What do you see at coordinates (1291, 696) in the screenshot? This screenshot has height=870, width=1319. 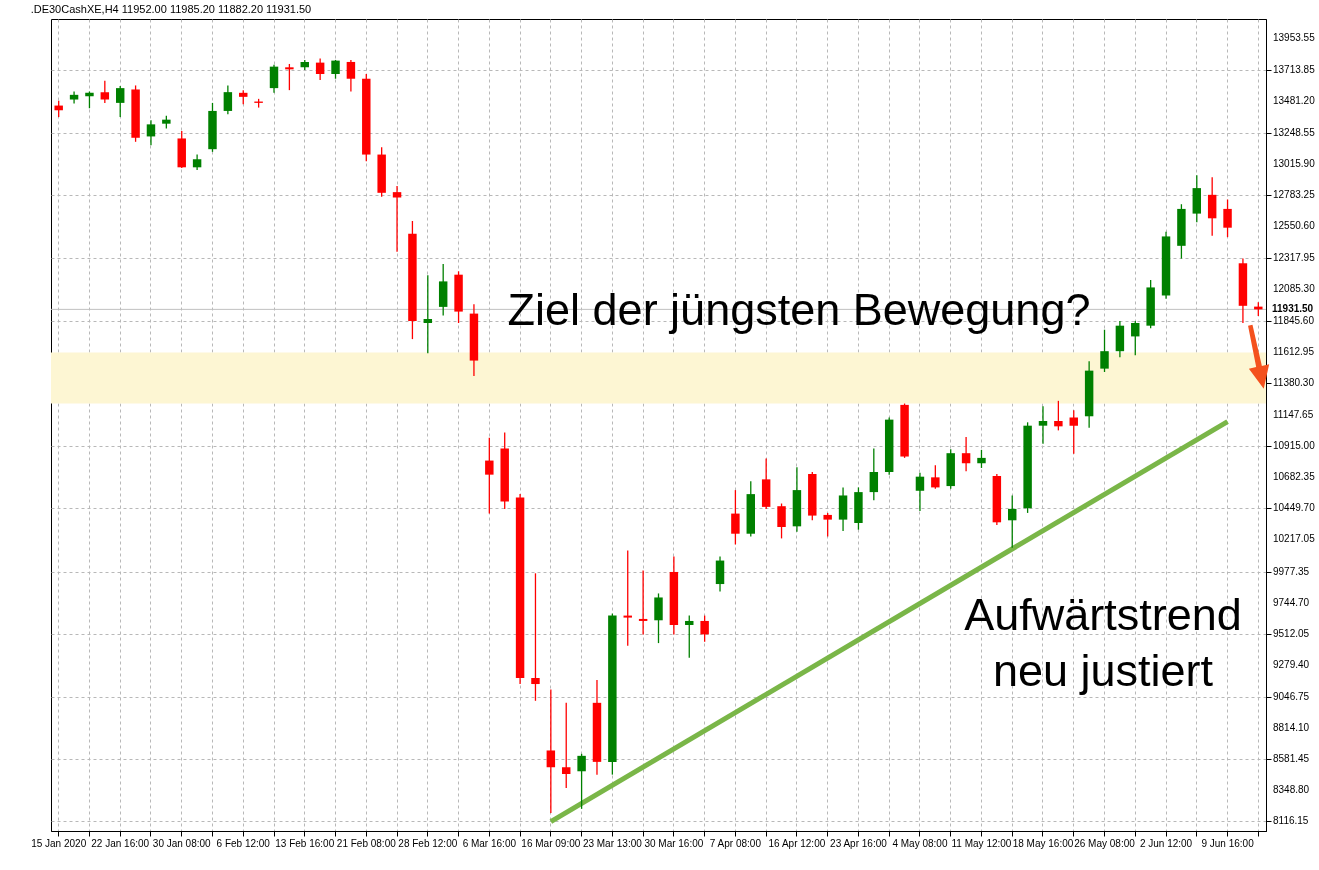 I see `y-tick-label: 9046.75` at bounding box center [1291, 696].